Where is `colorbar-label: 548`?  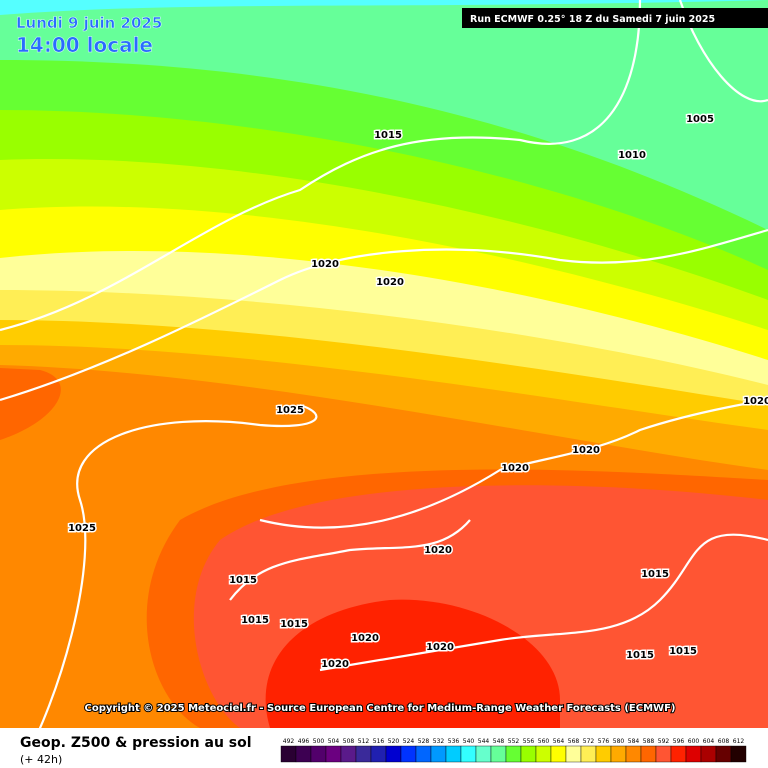 colorbar-label: 548 is located at coordinates (499, 741).